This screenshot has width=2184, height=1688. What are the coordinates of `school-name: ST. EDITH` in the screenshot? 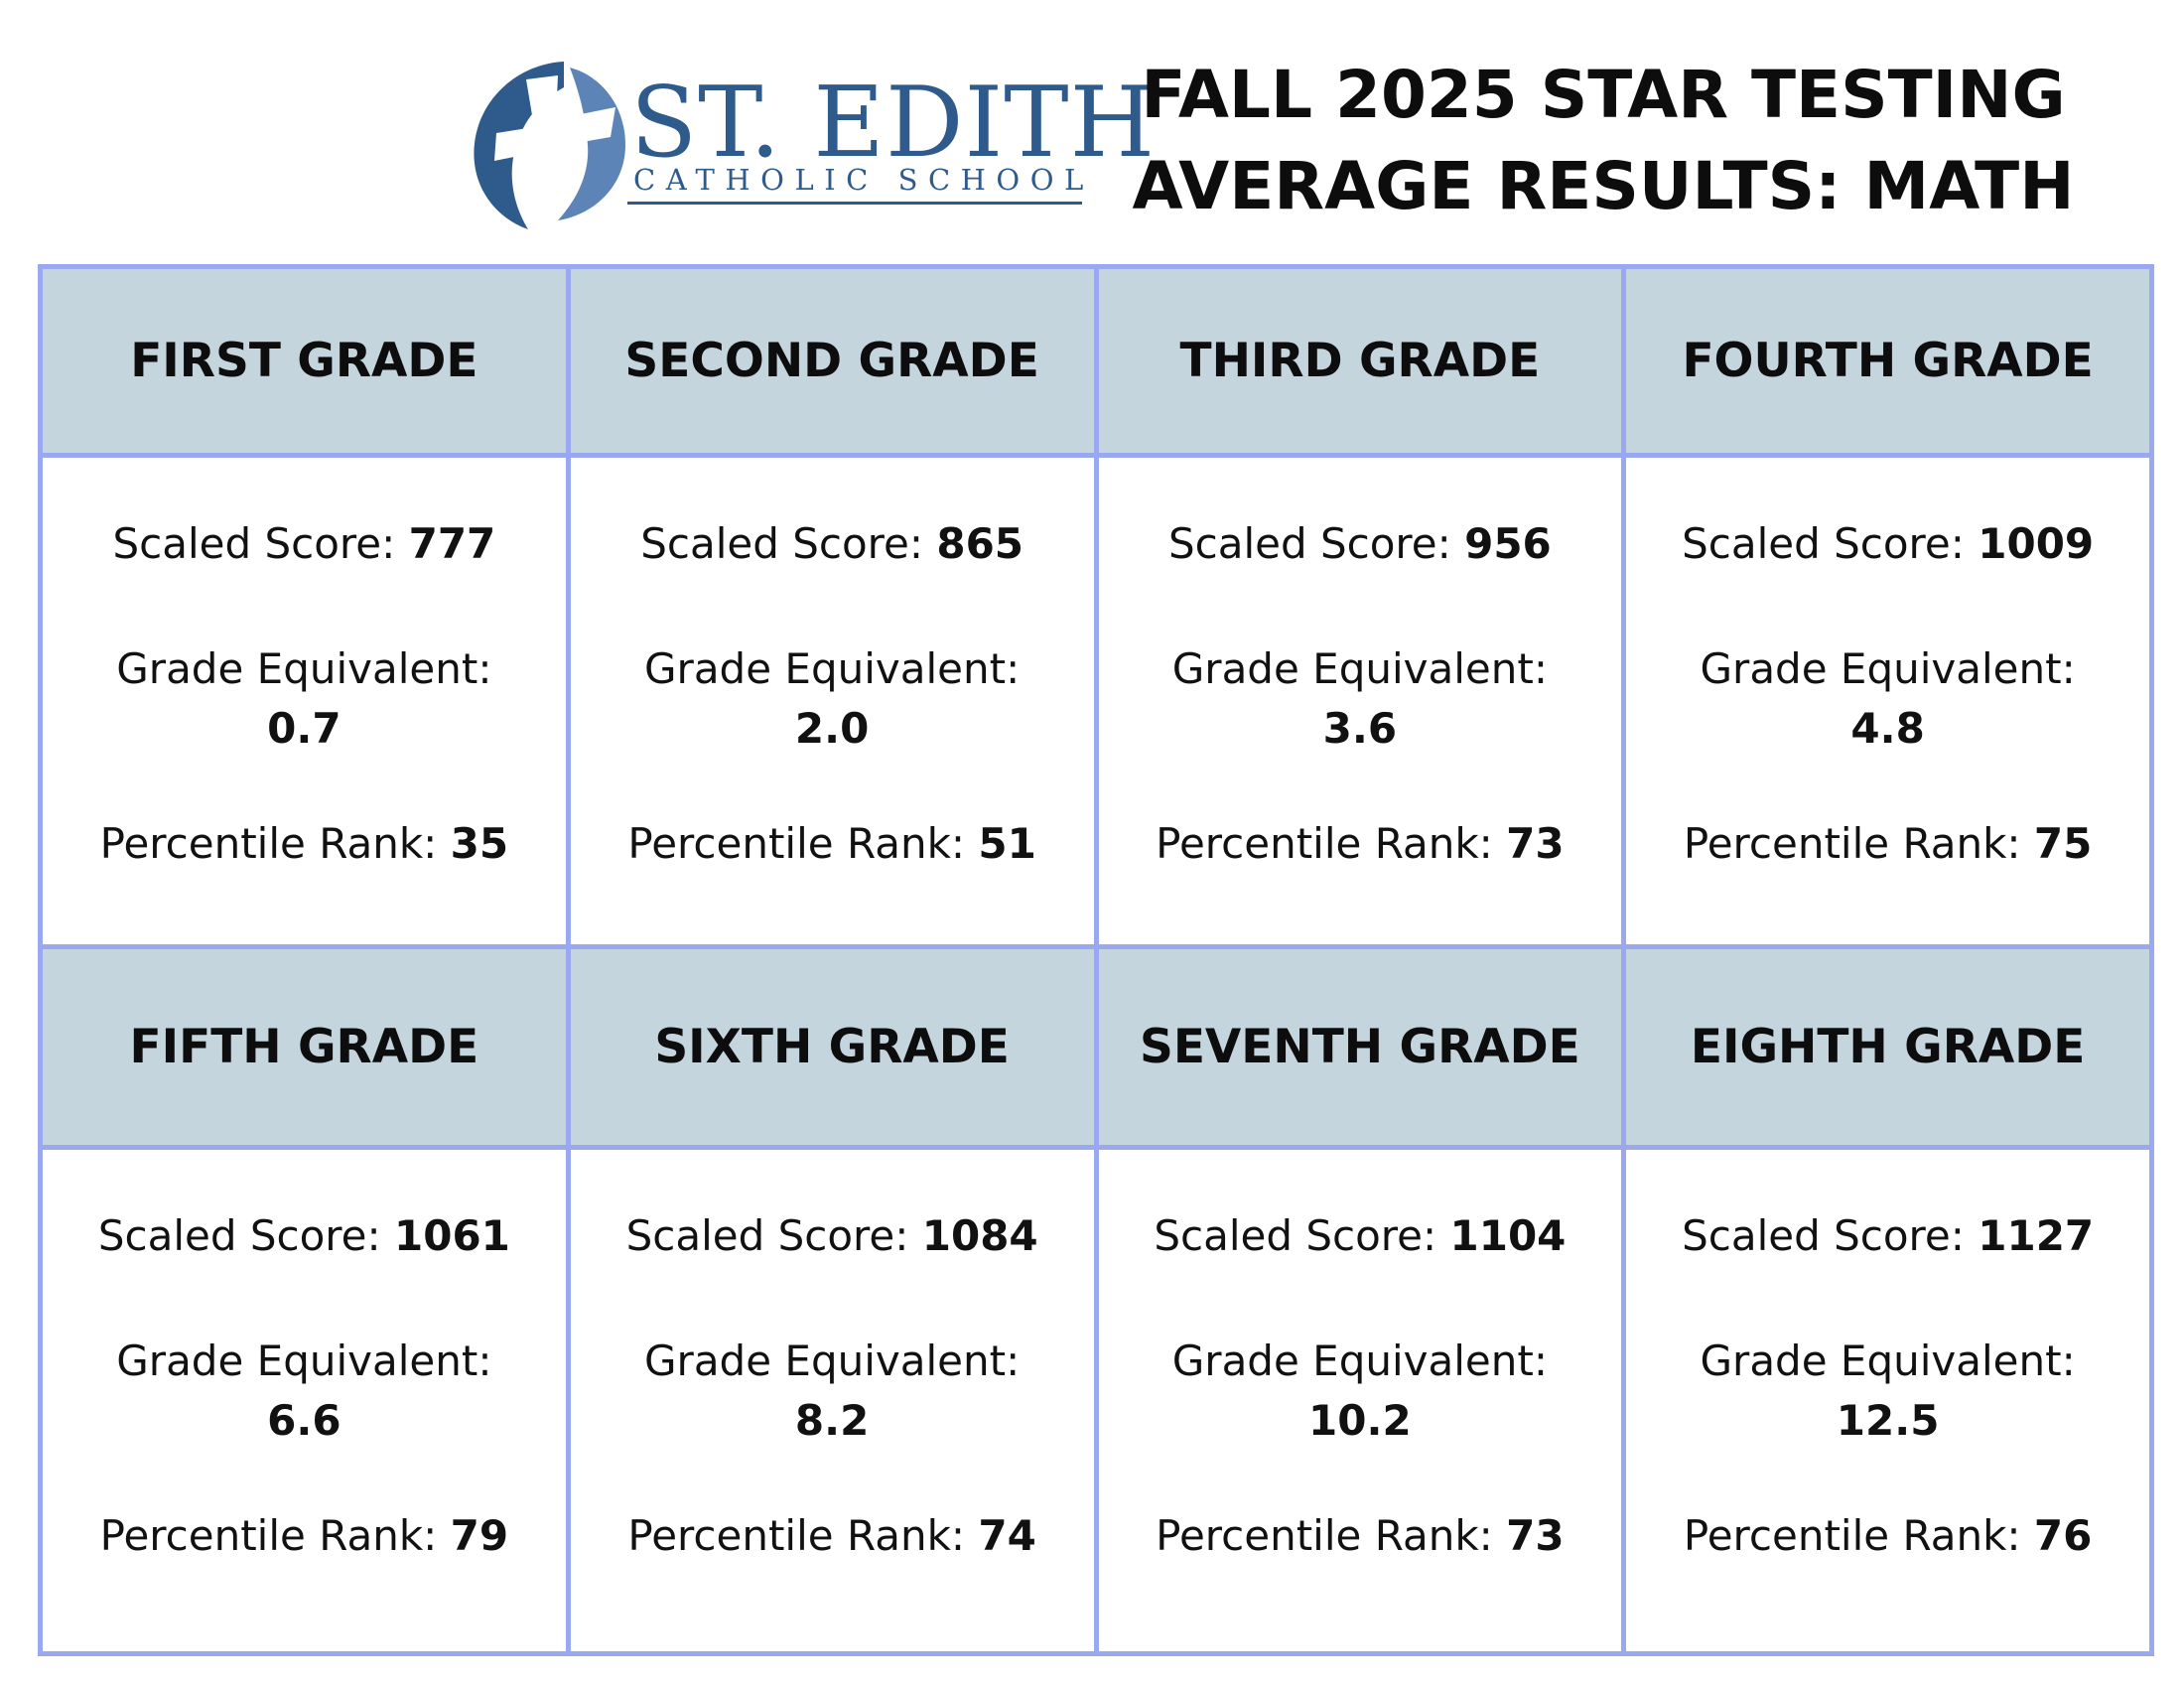 It's located at (893, 123).